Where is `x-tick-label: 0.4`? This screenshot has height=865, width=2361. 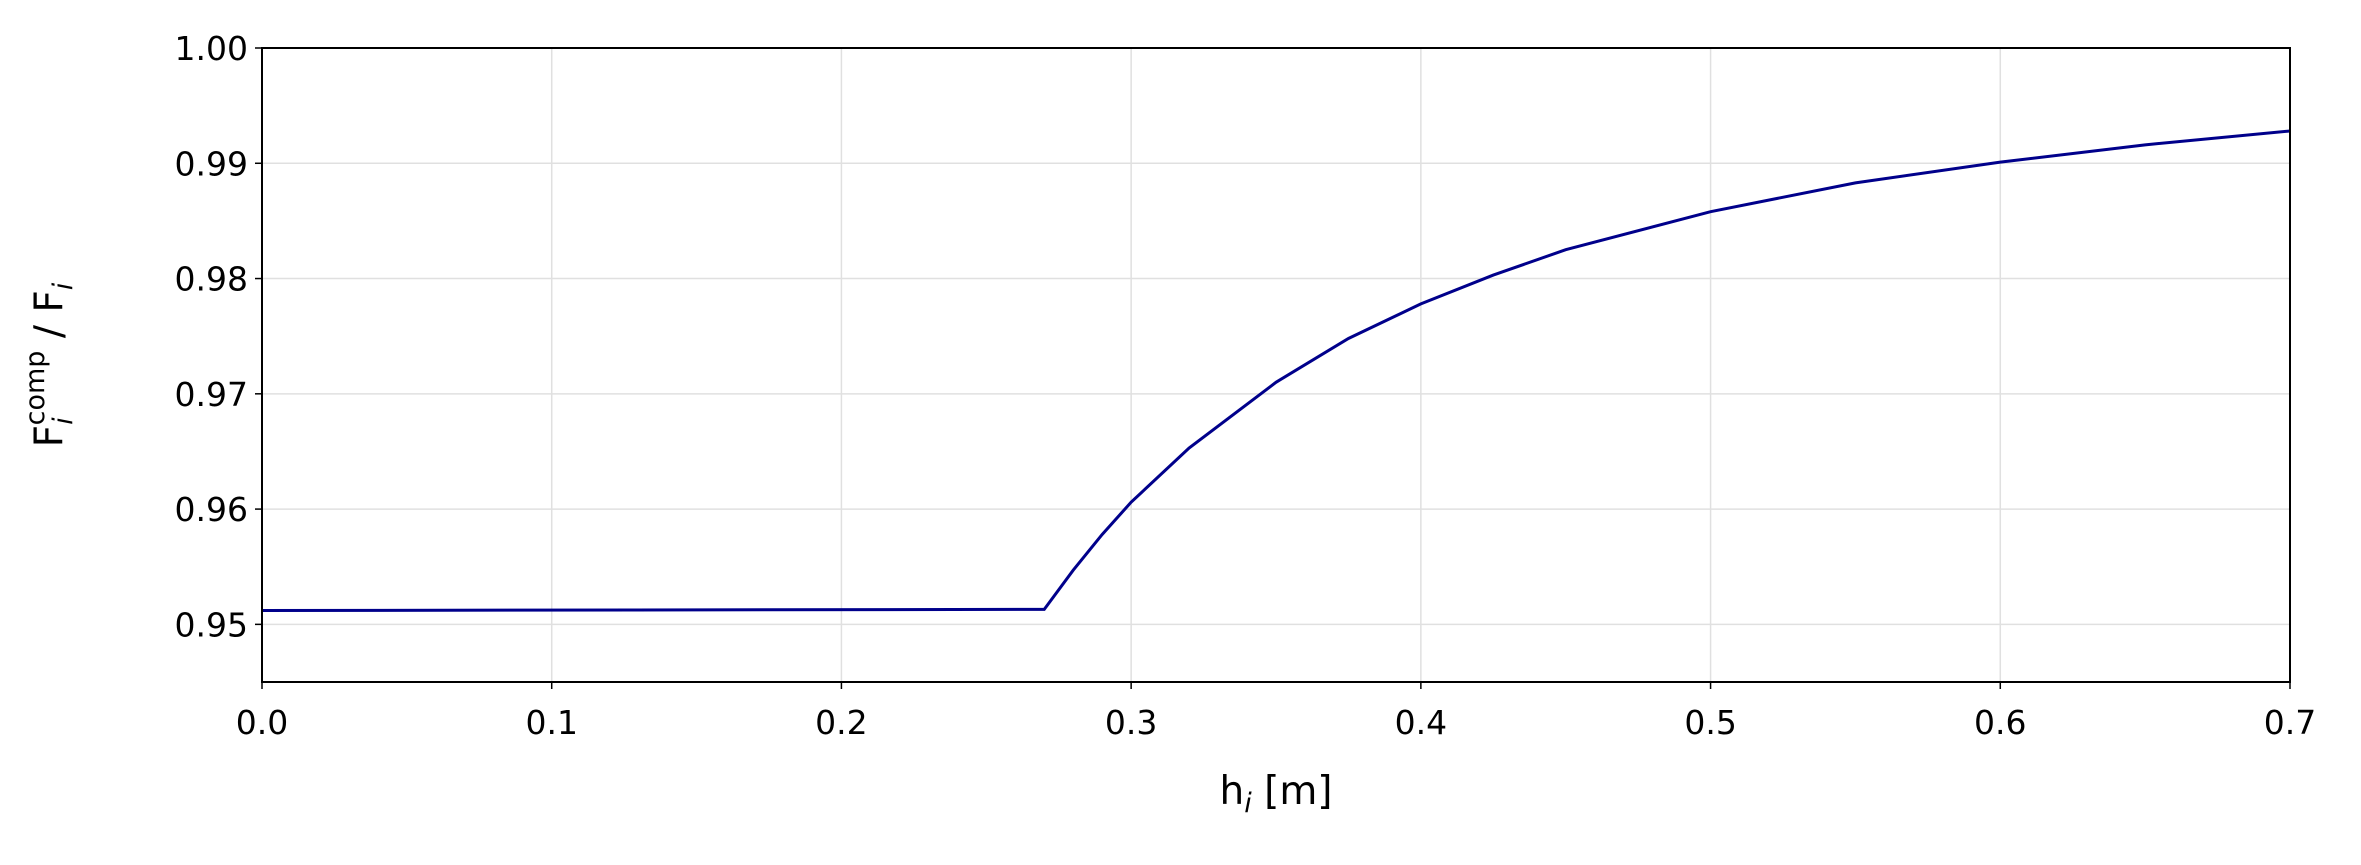
x-tick-label: 0.4 is located at coordinates (1421, 722).